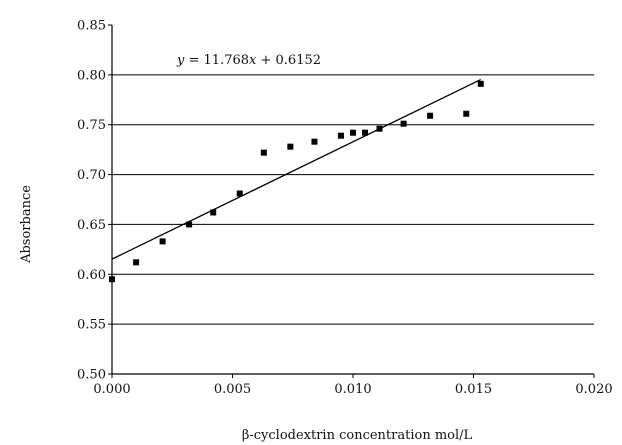 Image resolution: width=622 pixels, height=445 pixels. Describe the element at coordinates (232, 389) in the screenshot. I see `x-tick-label: 0.005` at that location.